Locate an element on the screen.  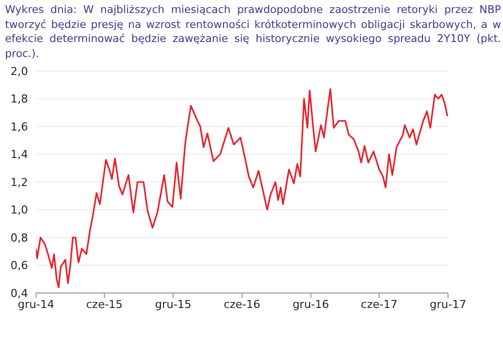
y-tick-label: 0,4 is located at coordinates (19, 293).